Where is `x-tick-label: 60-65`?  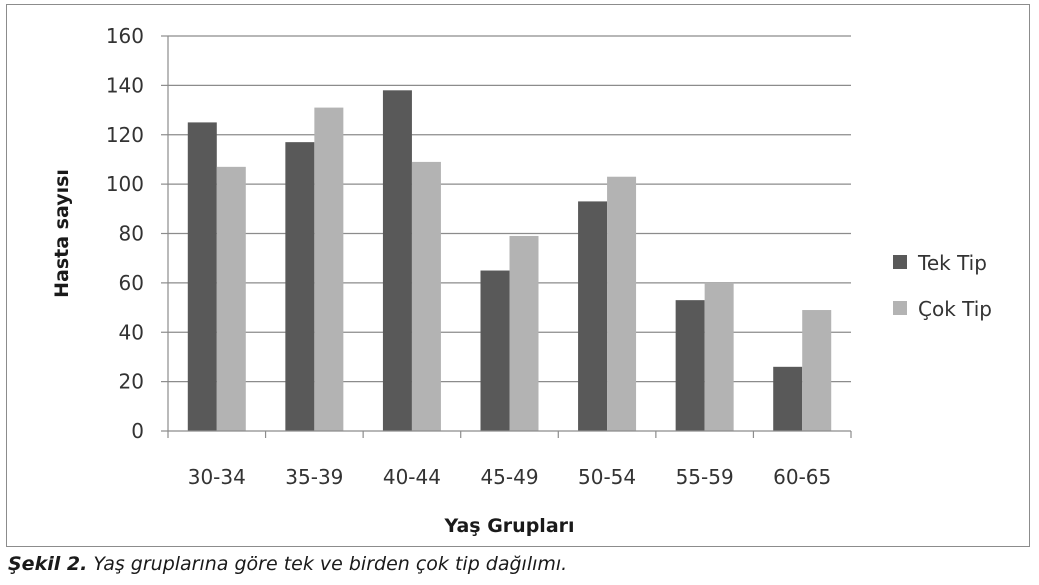
x-tick-label: 60-65 is located at coordinates (802, 477).